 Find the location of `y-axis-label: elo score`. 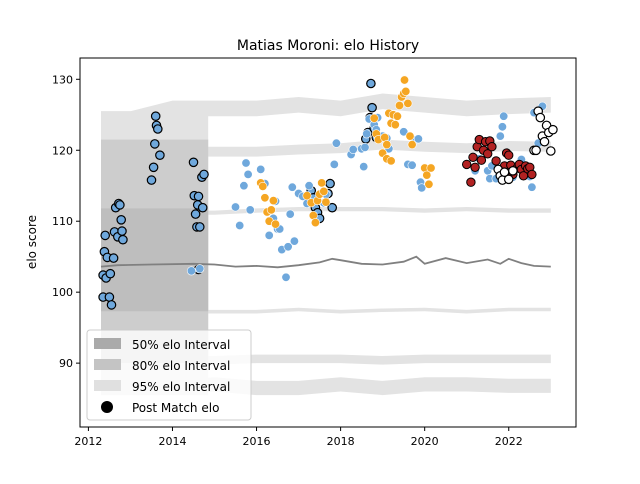

y-axis-label: elo score is located at coordinates (32, 242).